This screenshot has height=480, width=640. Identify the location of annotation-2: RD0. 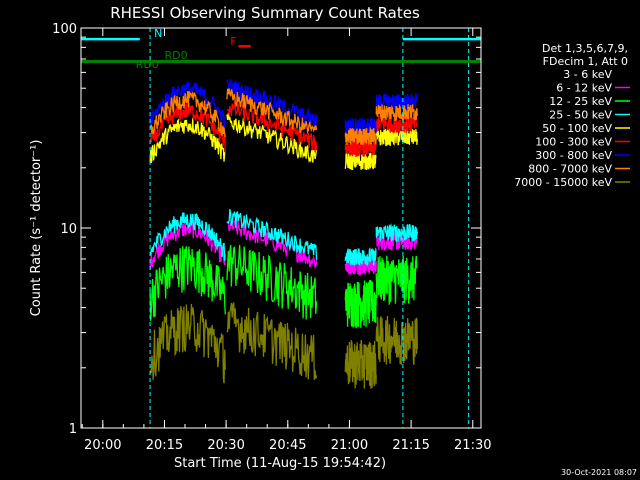
(175, 55).